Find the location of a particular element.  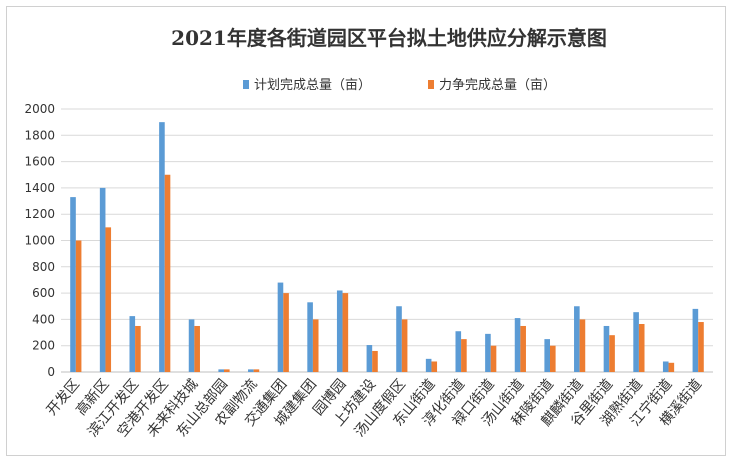

y-tick-label: 200 is located at coordinates (43, 346).